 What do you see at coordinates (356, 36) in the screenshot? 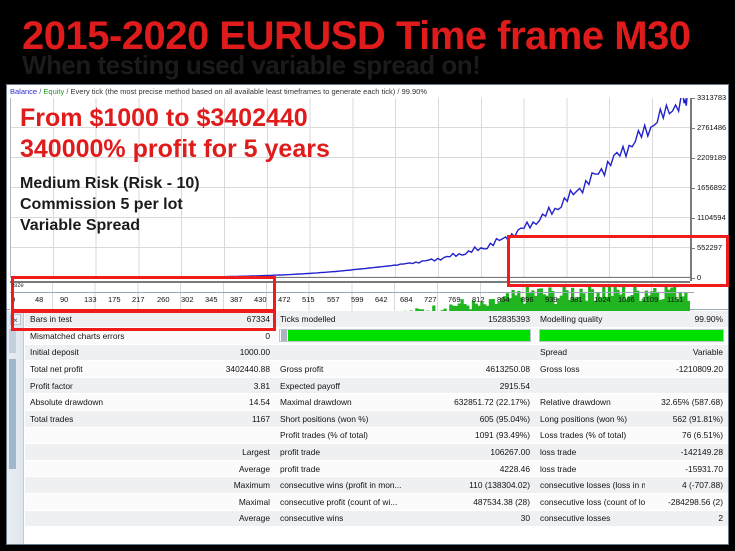
I see `banner-title: 2015-2020 EURUSD Time frame M30` at bounding box center [356, 36].